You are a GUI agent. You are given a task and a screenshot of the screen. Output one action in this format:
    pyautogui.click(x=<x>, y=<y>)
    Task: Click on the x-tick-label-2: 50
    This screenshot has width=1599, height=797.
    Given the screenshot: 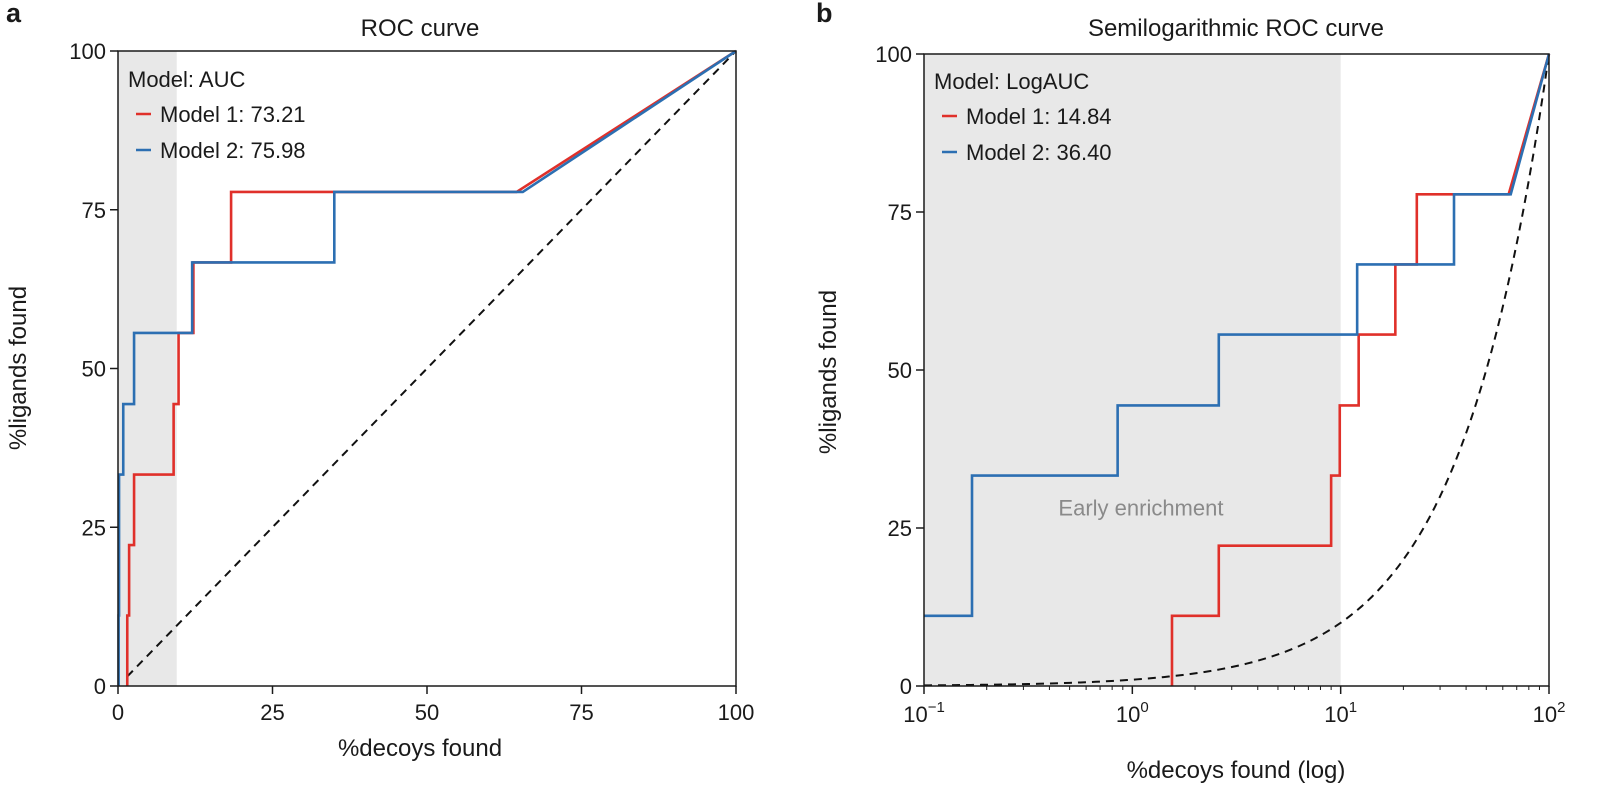 What is the action you would take?
    pyautogui.click(x=427, y=712)
    